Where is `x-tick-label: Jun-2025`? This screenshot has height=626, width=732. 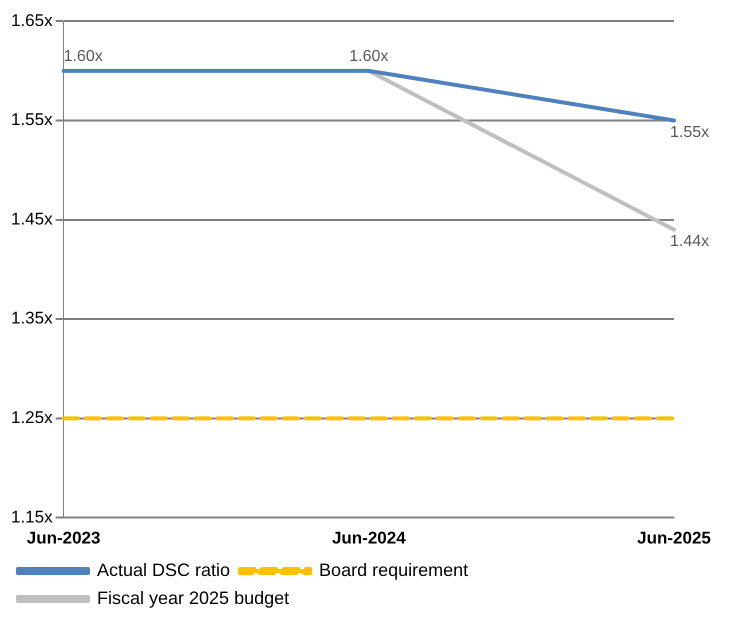 x-tick-label: Jun-2025 is located at coordinates (674, 538).